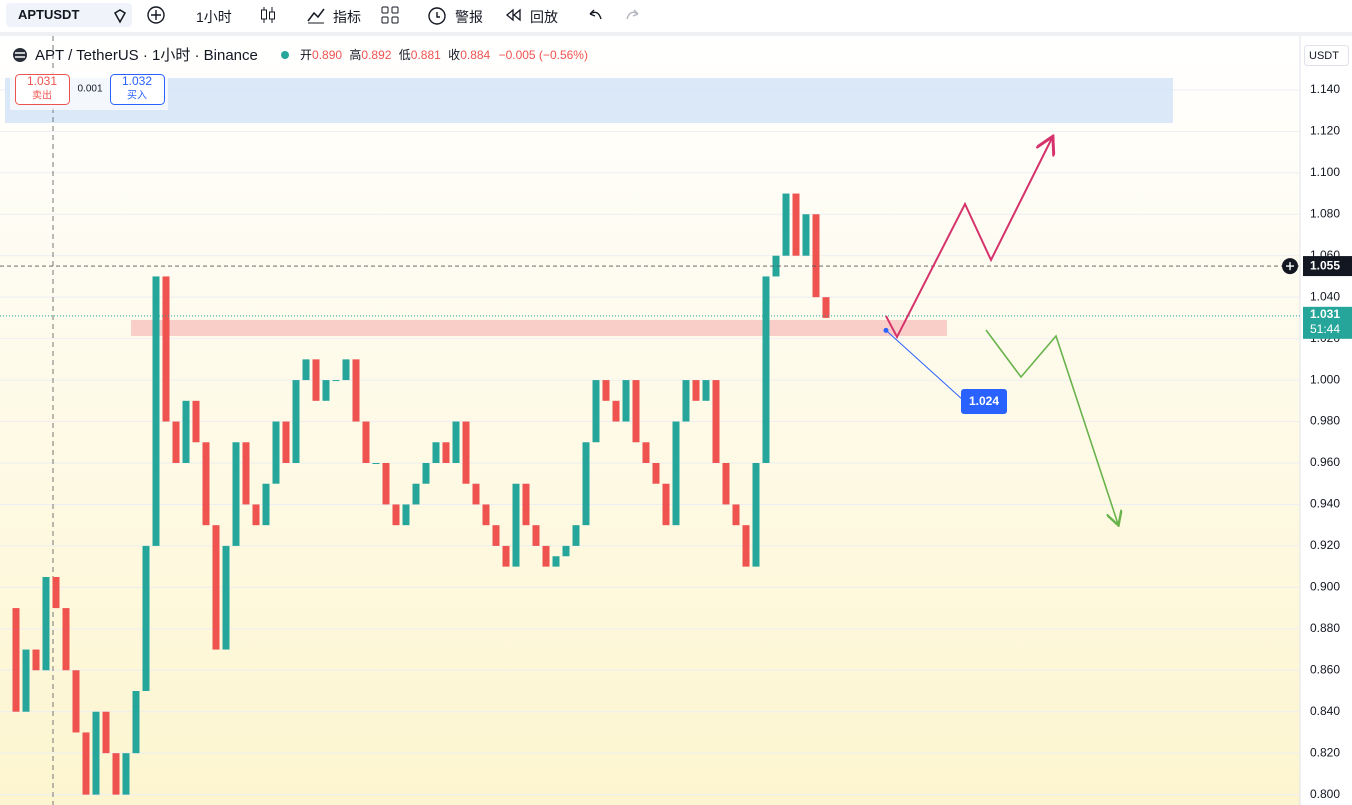 The width and height of the screenshot is (1352, 805). Describe the element at coordinates (539, 328) in the screenshot. I see `support-zone` at that location.